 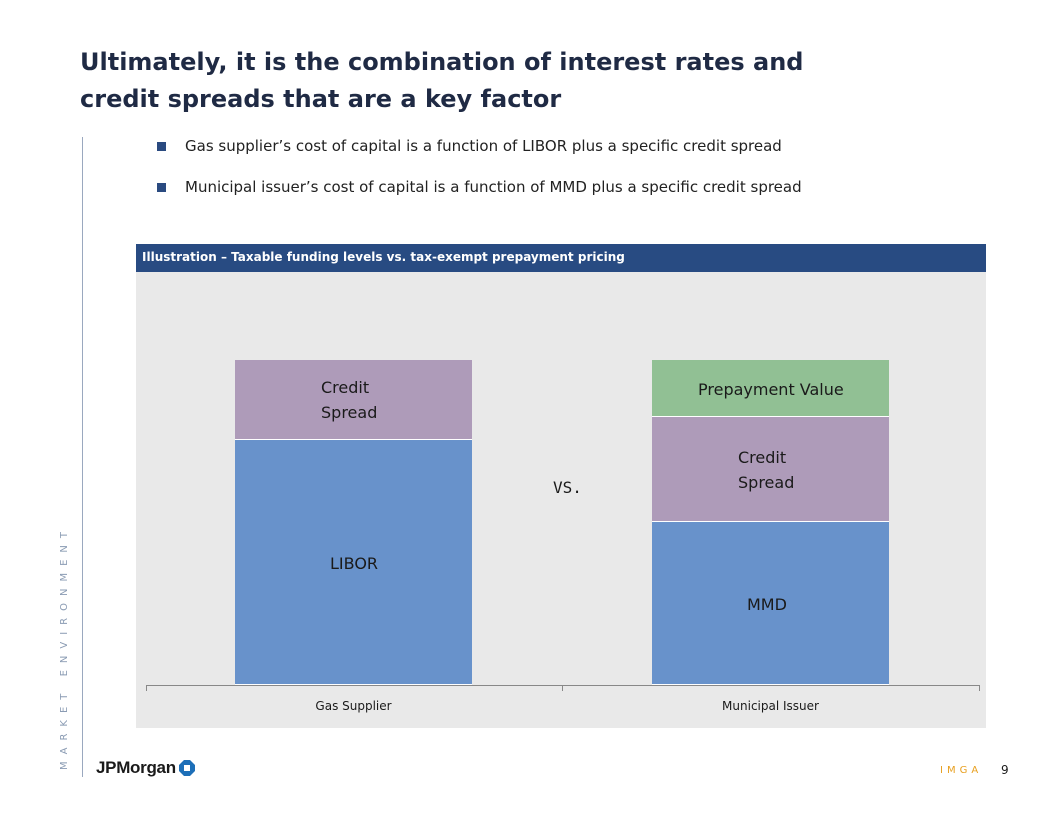 I want to click on octagon-logo-icon, so click(x=186, y=768).